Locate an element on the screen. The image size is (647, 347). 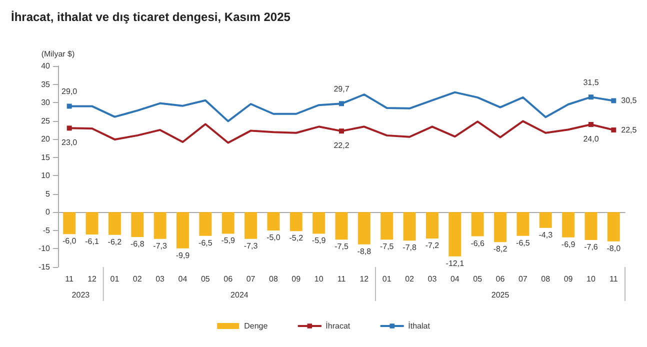
data-label: 24,0 is located at coordinates (591, 139).